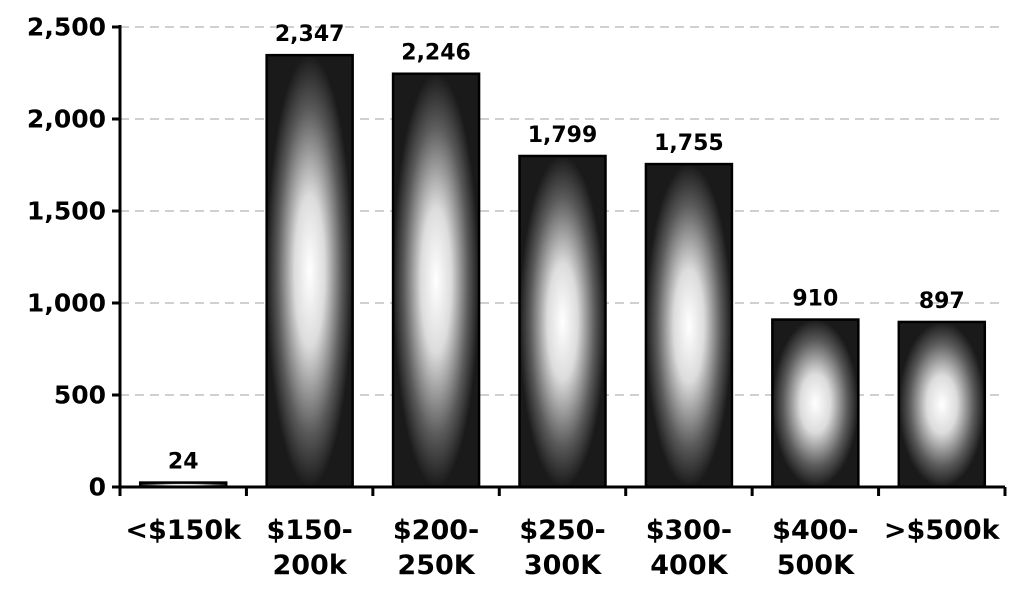  I want to click on x-tick-label: $200-, so click(436, 530).